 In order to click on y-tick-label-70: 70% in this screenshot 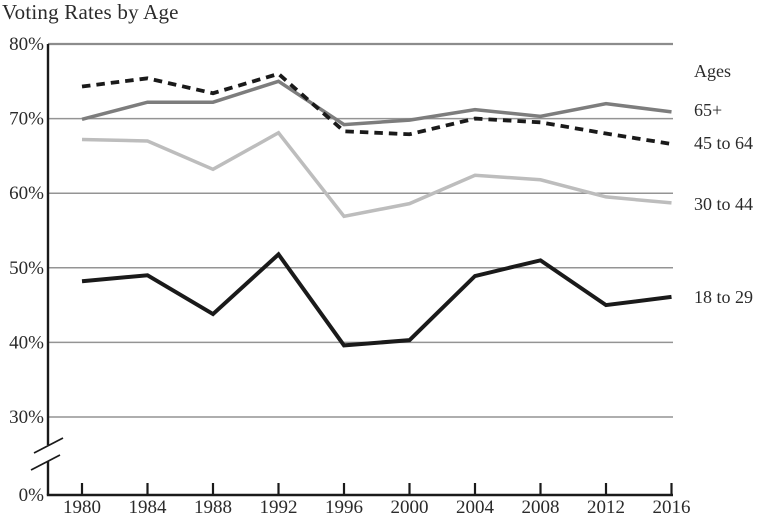, I will do `click(26, 119)`.